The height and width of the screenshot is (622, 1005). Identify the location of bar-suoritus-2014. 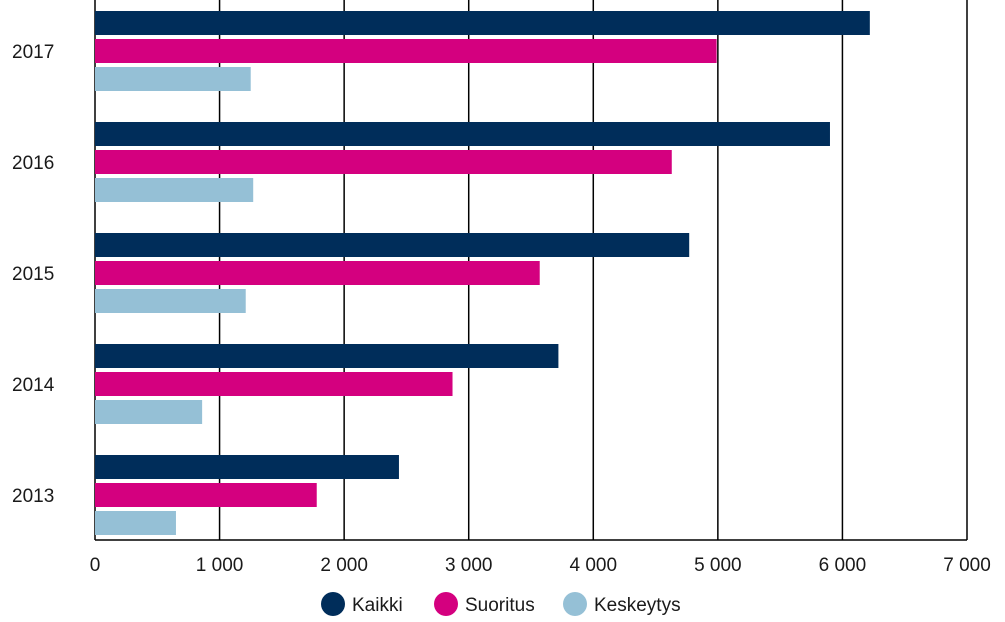
(274, 384).